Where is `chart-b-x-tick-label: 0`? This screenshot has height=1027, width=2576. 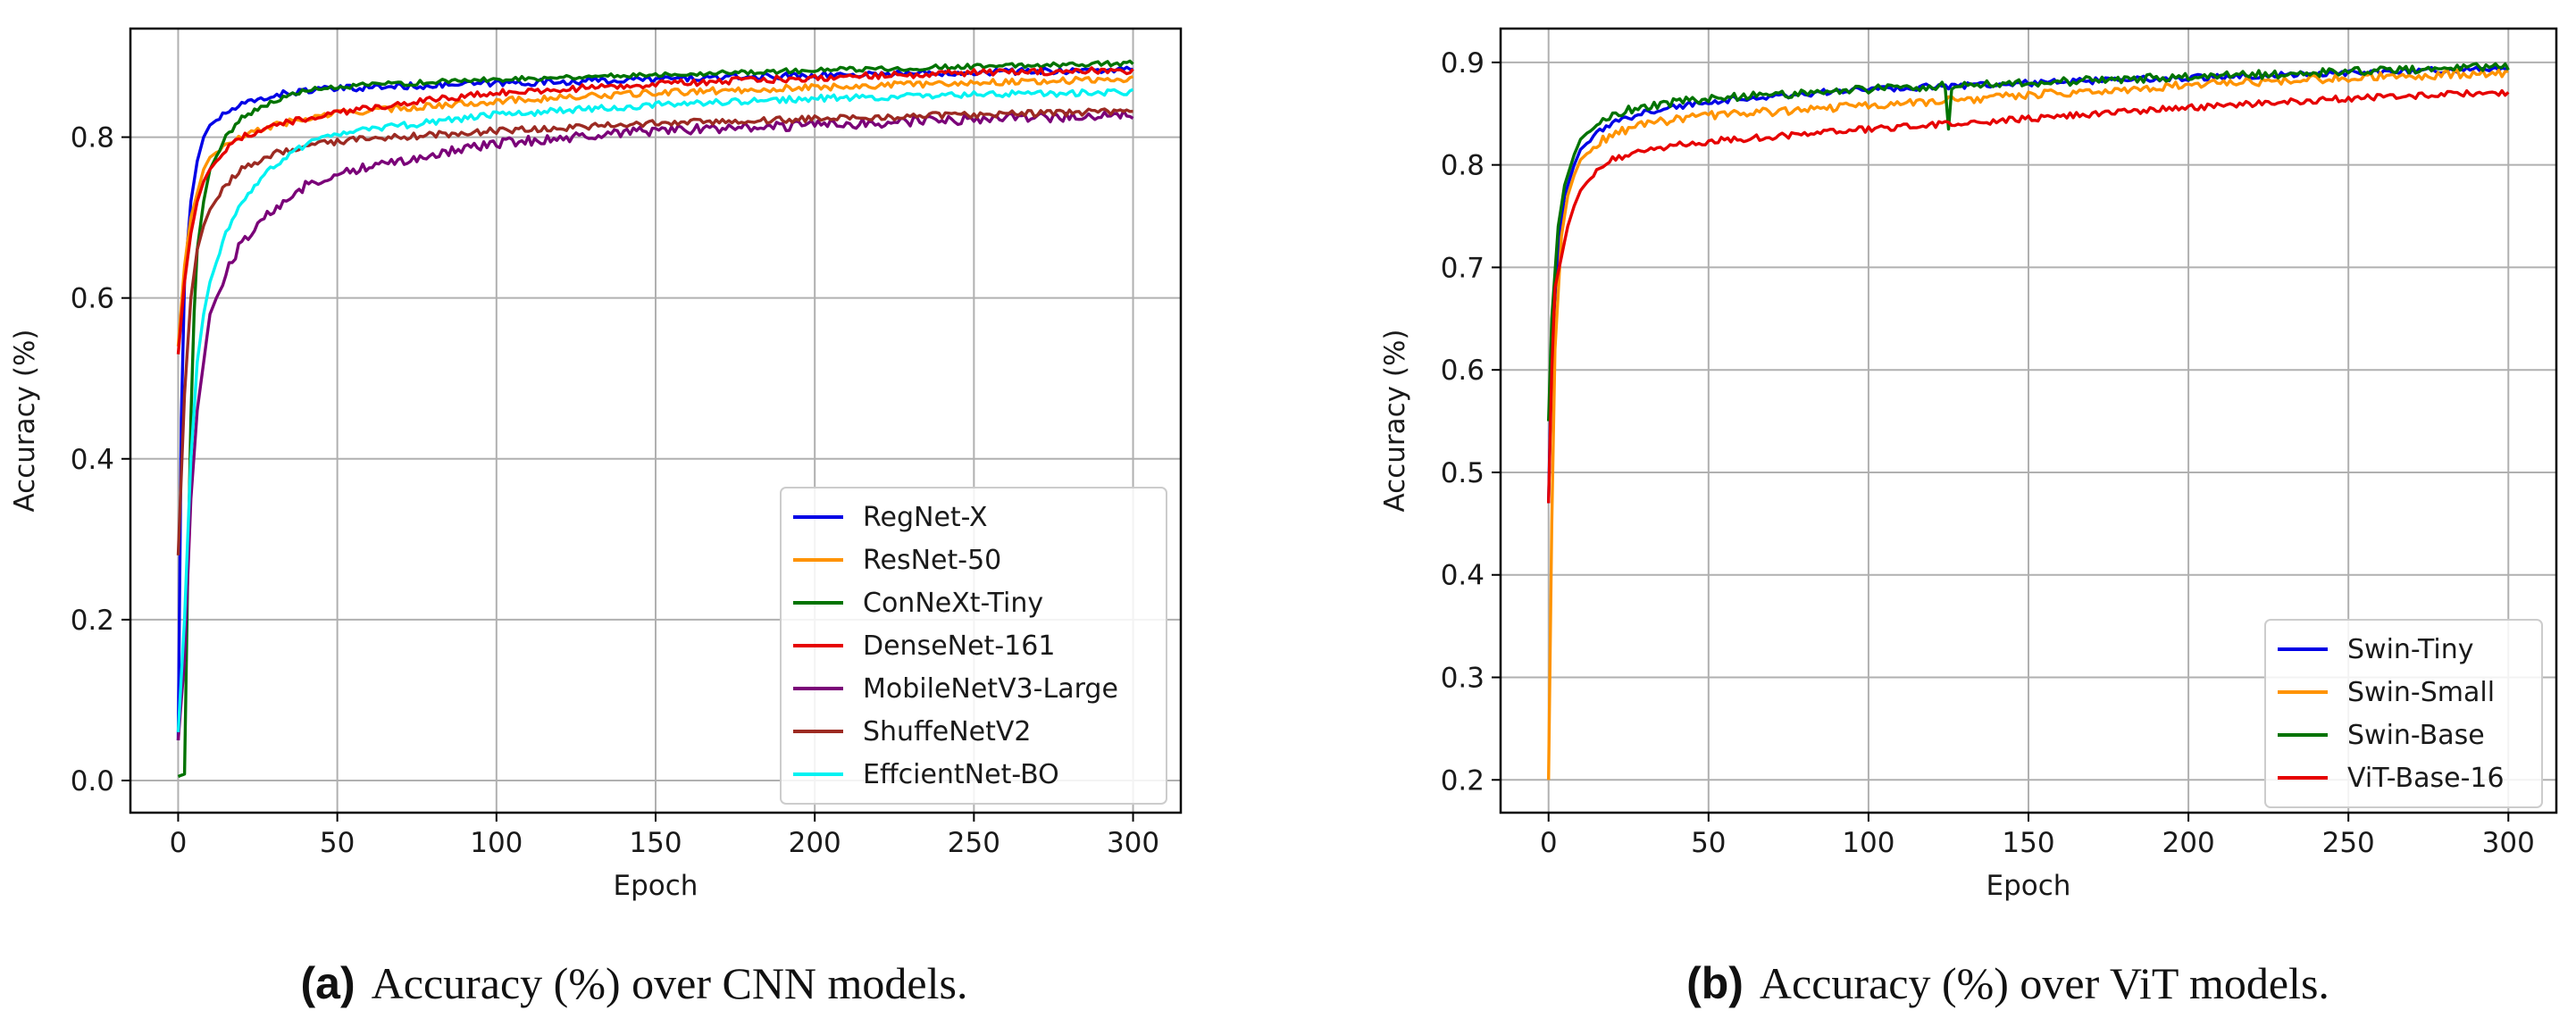 chart-b-x-tick-label: 0 is located at coordinates (1549, 843).